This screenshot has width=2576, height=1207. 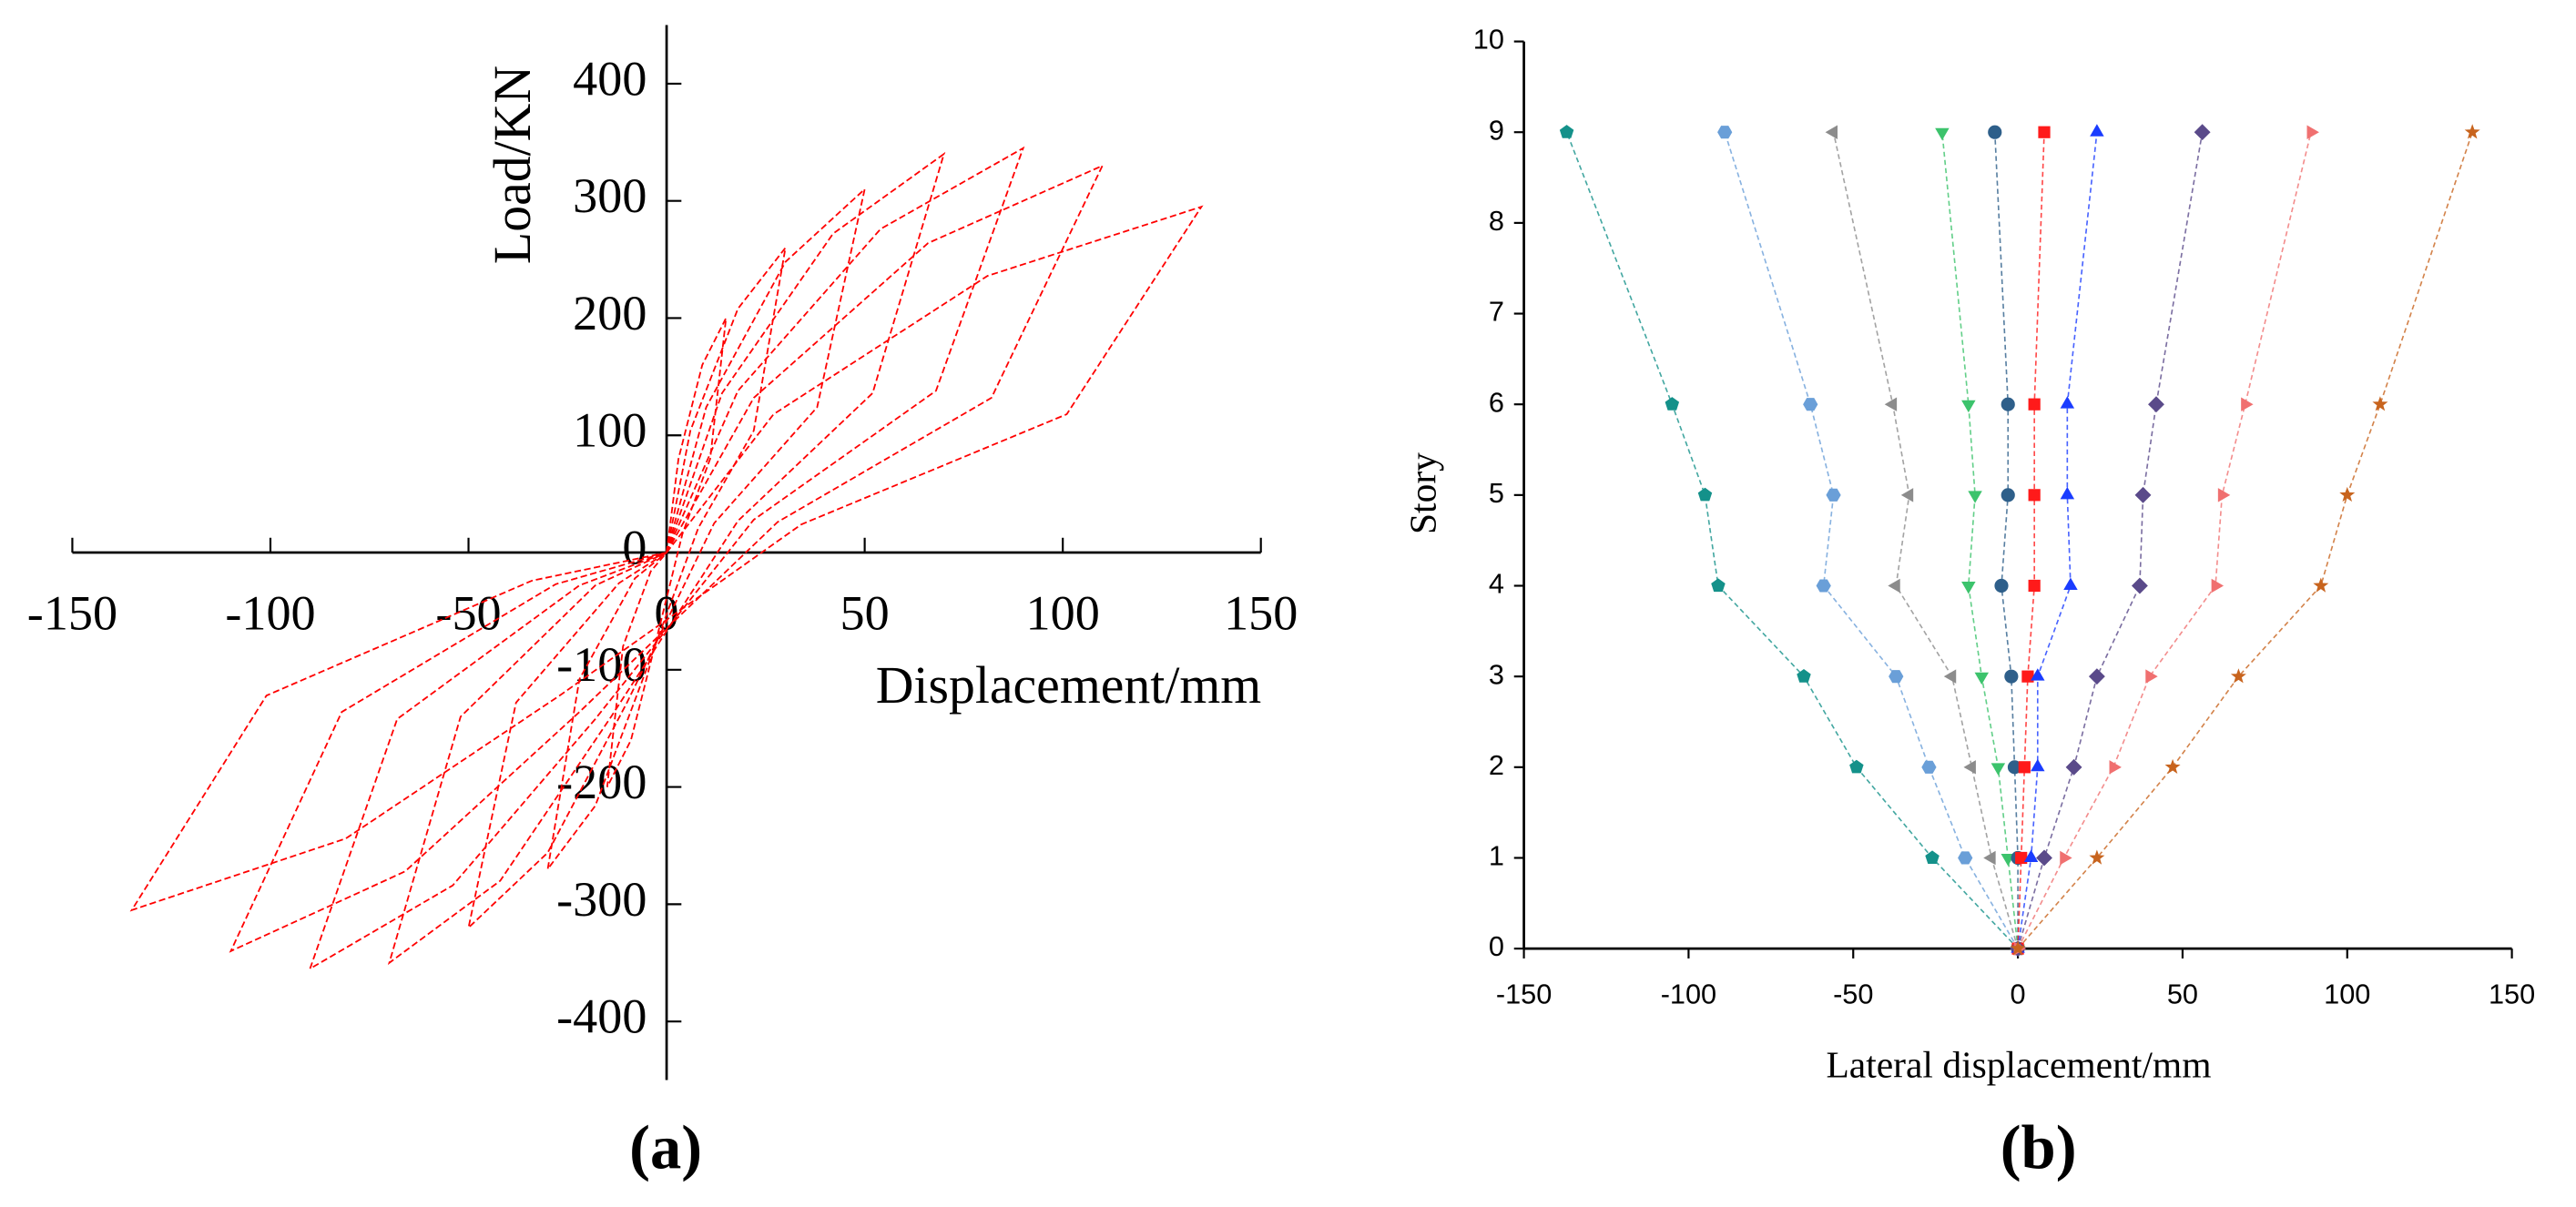 What do you see at coordinates (2018, 995) in the screenshot?
I see `x-tick-label: 0` at bounding box center [2018, 995].